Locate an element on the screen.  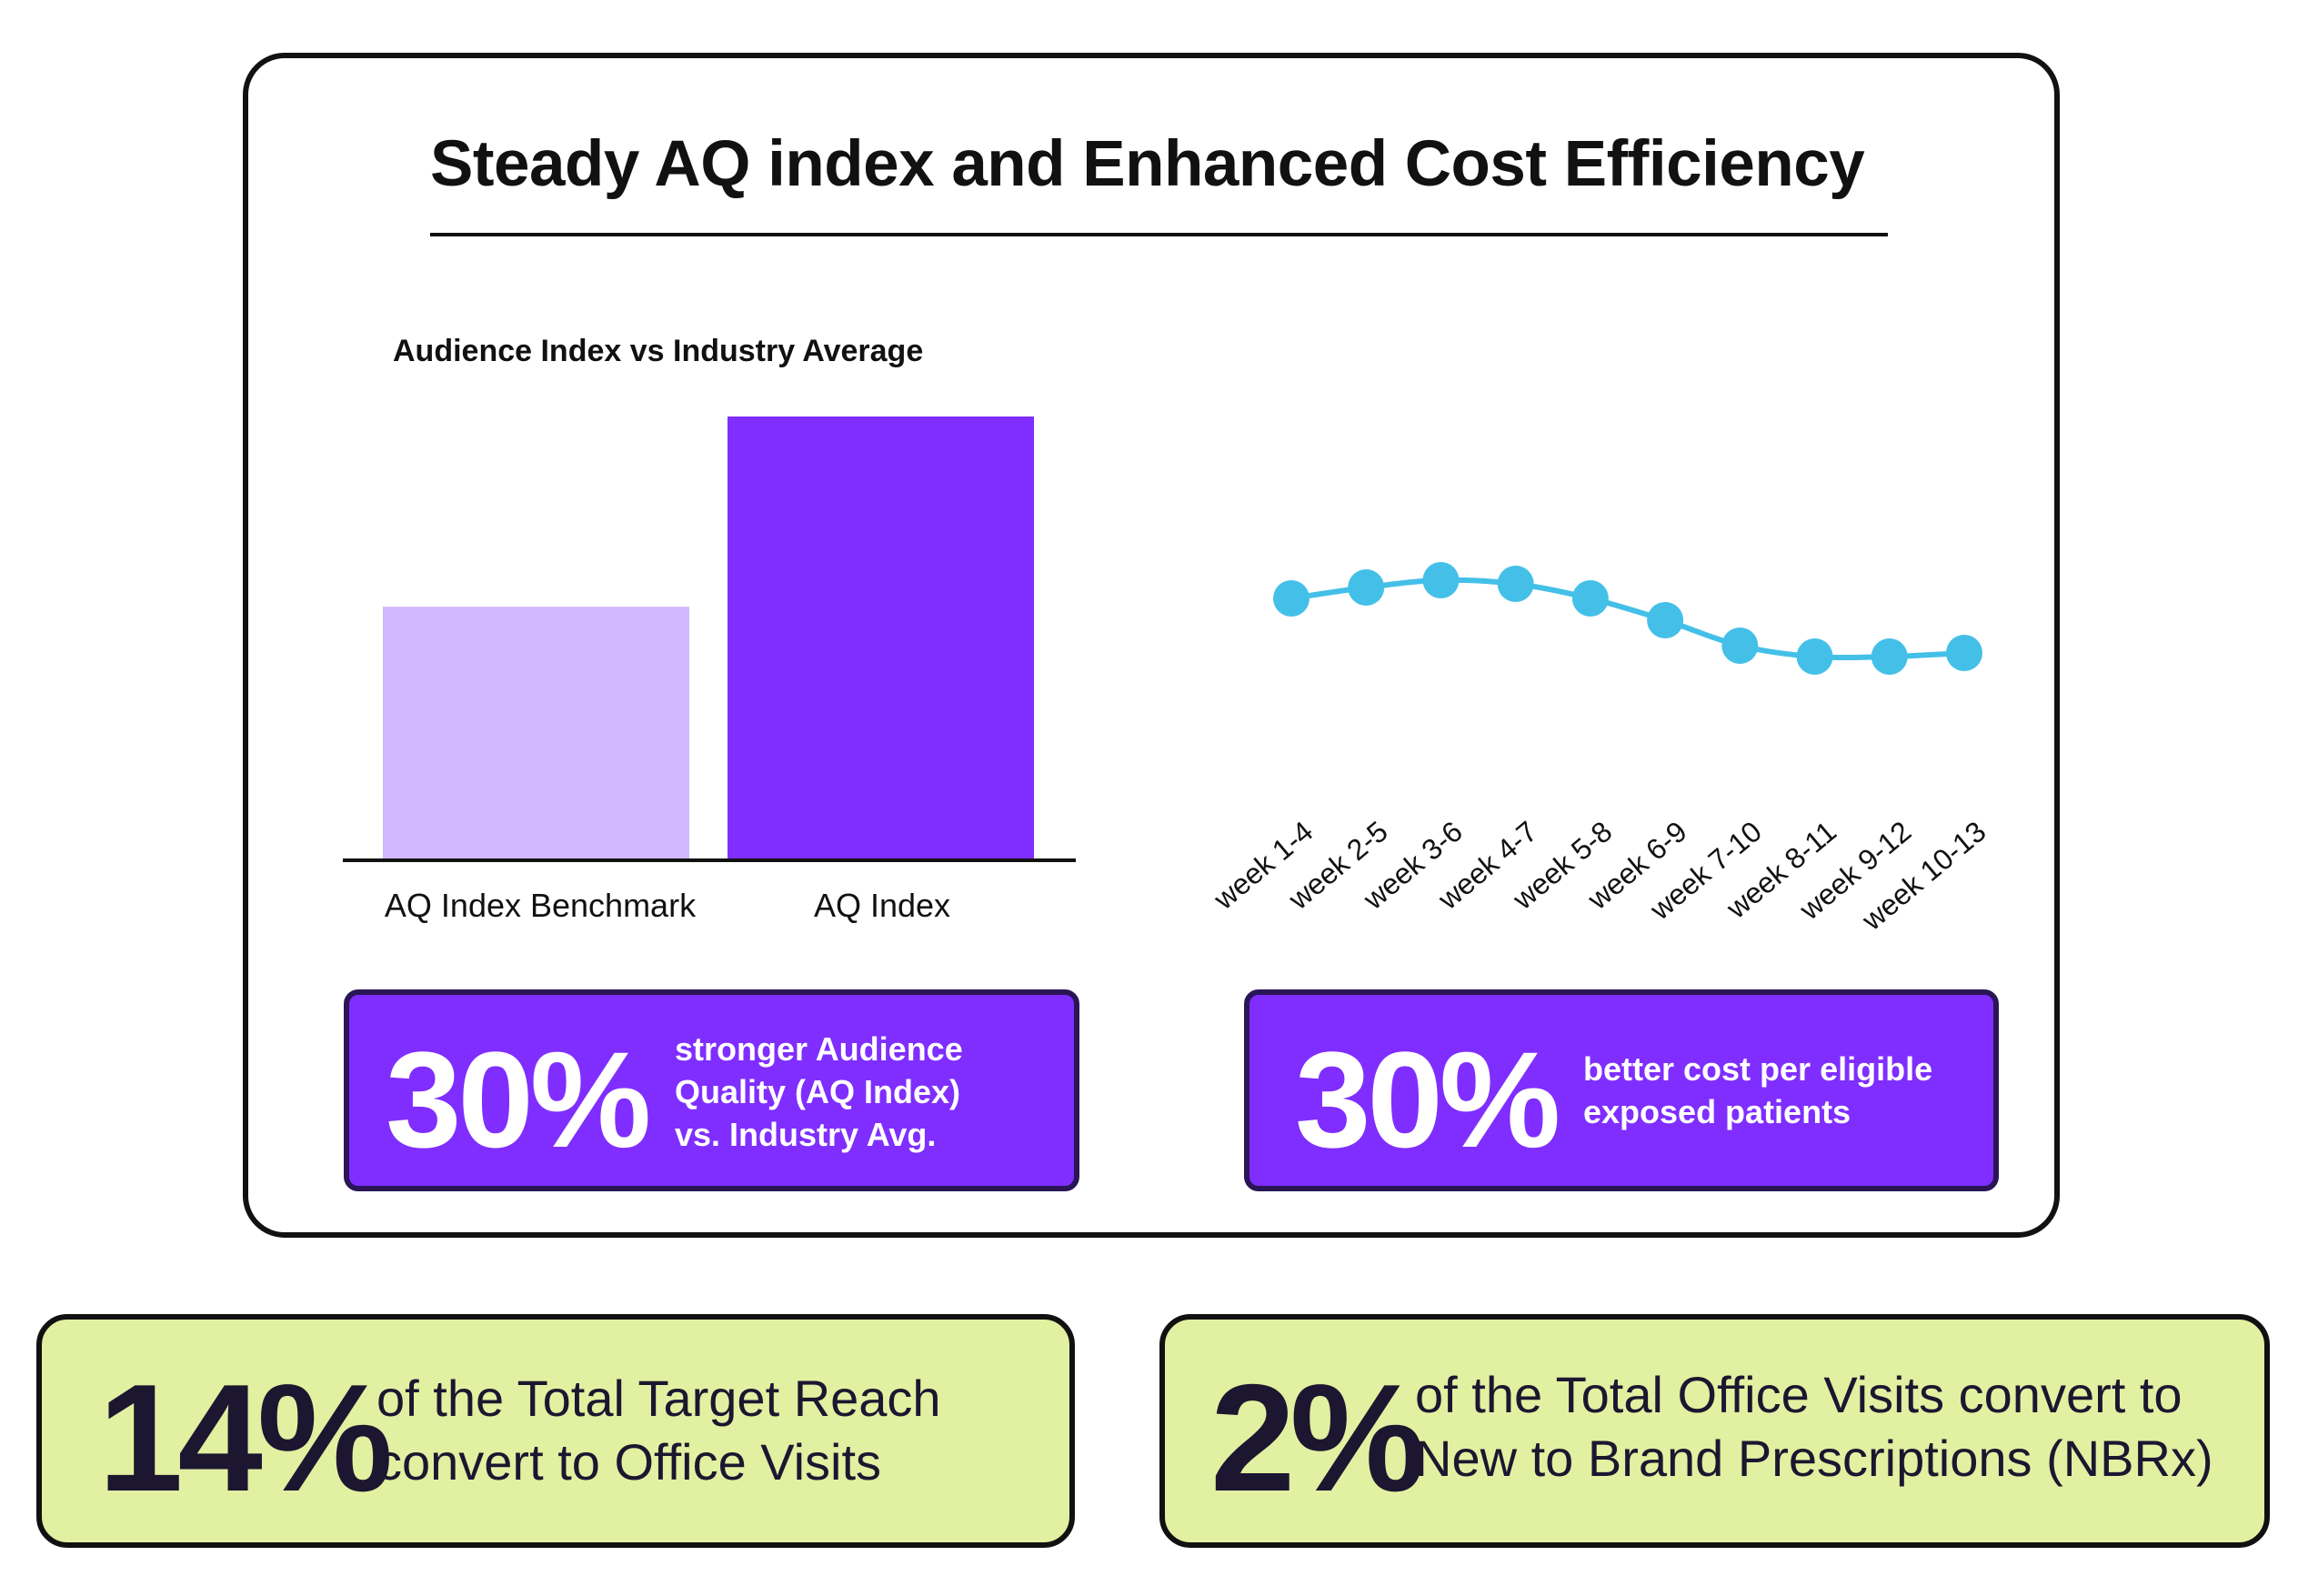
cost-stat-line-1: better cost per eligible is located at coordinates (1758, 1069).